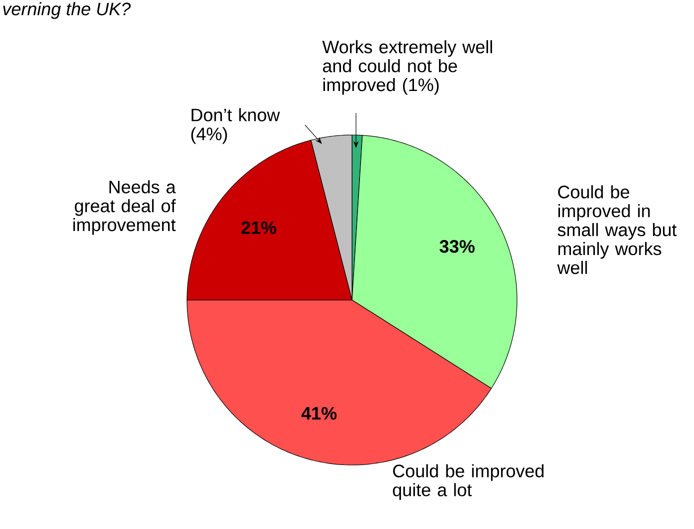 The height and width of the screenshot is (529, 694). What do you see at coordinates (457, 246) in the screenshot?
I see `data-label: 33%` at bounding box center [457, 246].